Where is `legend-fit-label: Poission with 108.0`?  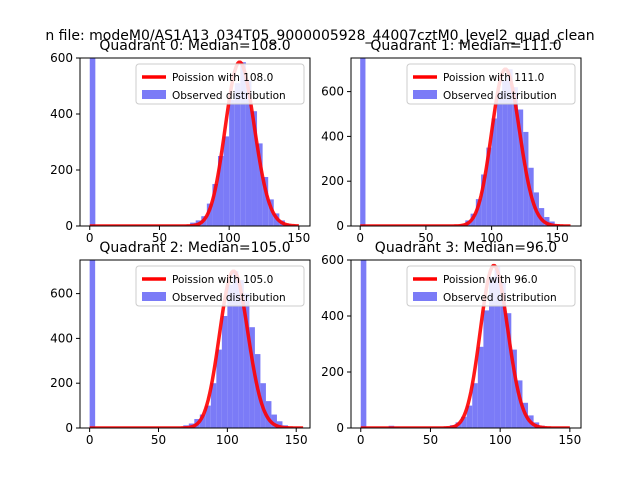
legend-fit-label: Poission with 108.0 is located at coordinates (222, 78).